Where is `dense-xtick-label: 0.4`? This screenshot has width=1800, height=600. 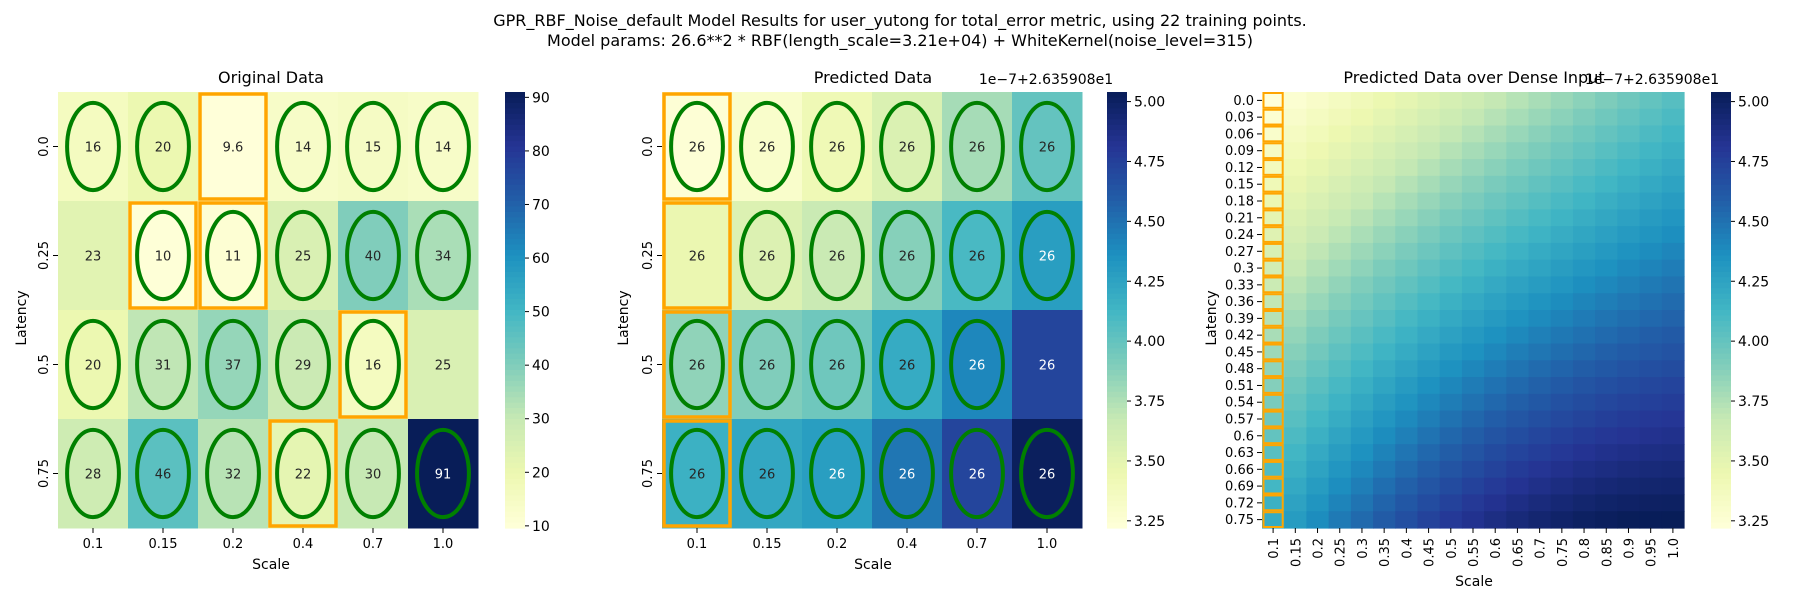 dense-xtick-label: 0.4 is located at coordinates (1407, 548).